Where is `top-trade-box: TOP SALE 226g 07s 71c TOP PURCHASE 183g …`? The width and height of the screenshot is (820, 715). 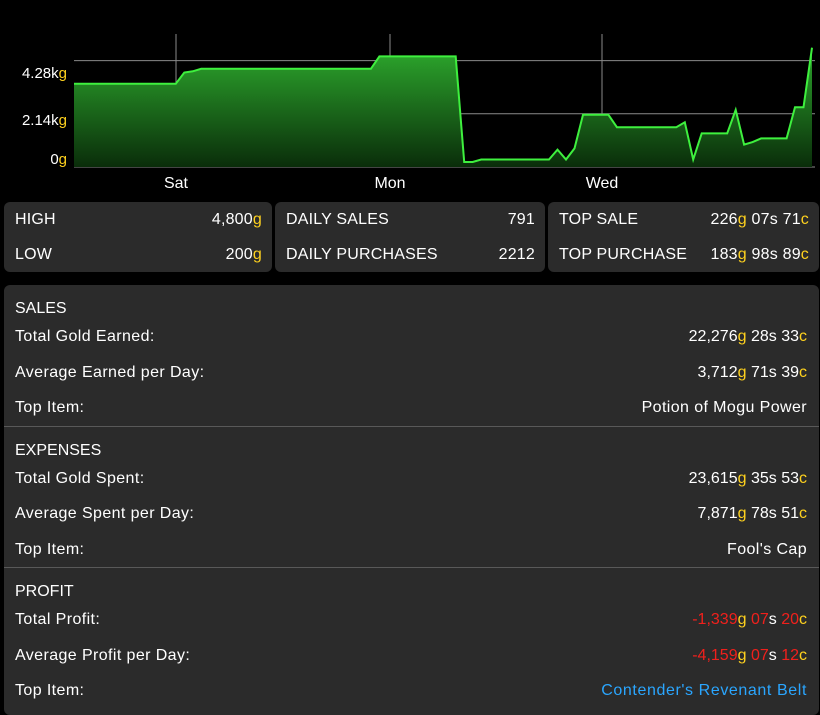 top-trade-box: TOP SALE 226g 07s 71c TOP PURCHASE 183g … is located at coordinates (683, 237).